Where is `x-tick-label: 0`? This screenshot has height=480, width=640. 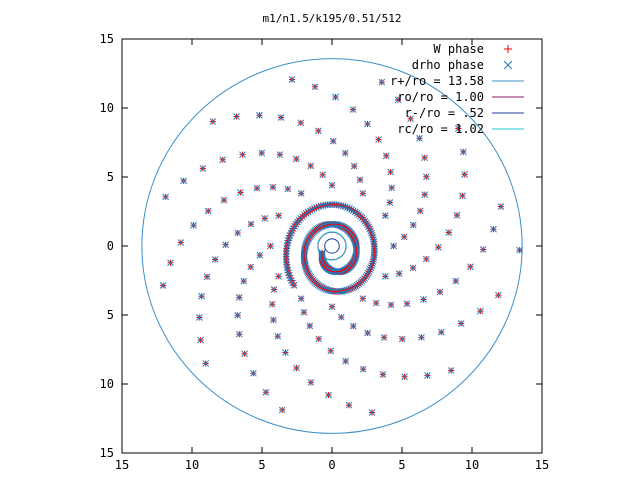
x-tick-label: 0 is located at coordinates (331, 465).